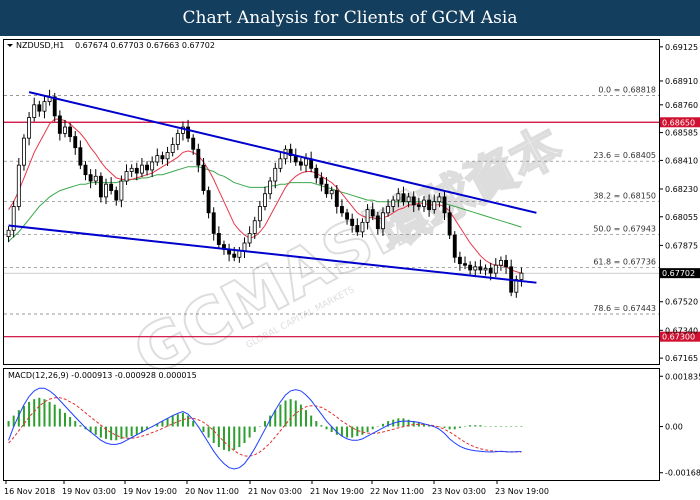  Describe the element at coordinates (681, 133) in the screenshot. I see `price-tick-label: 0.68585` at that location.